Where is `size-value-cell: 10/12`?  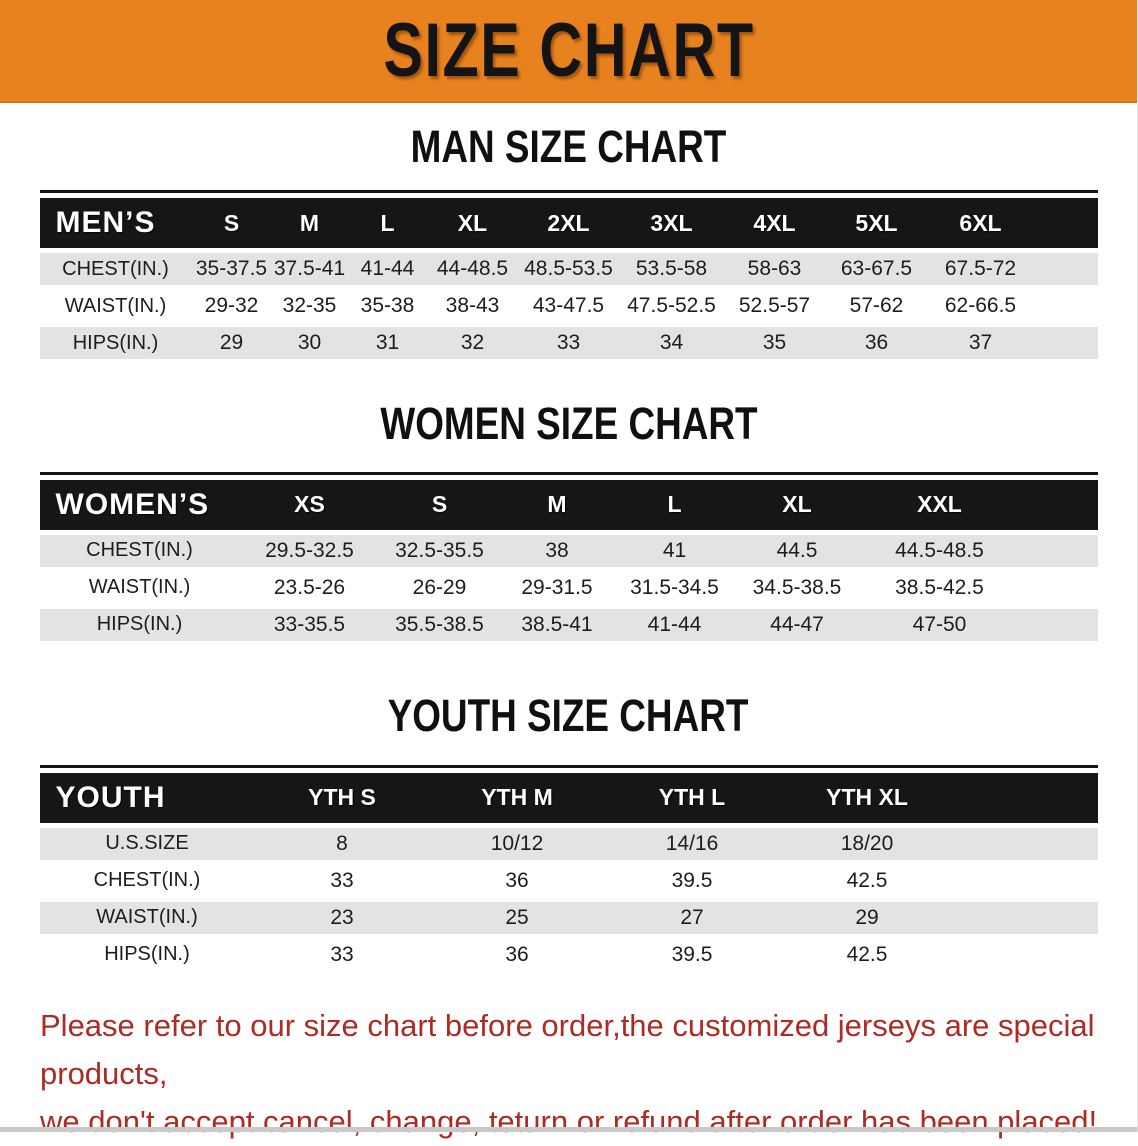
size-value-cell: 10/12 is located at coordinates (517, 843).